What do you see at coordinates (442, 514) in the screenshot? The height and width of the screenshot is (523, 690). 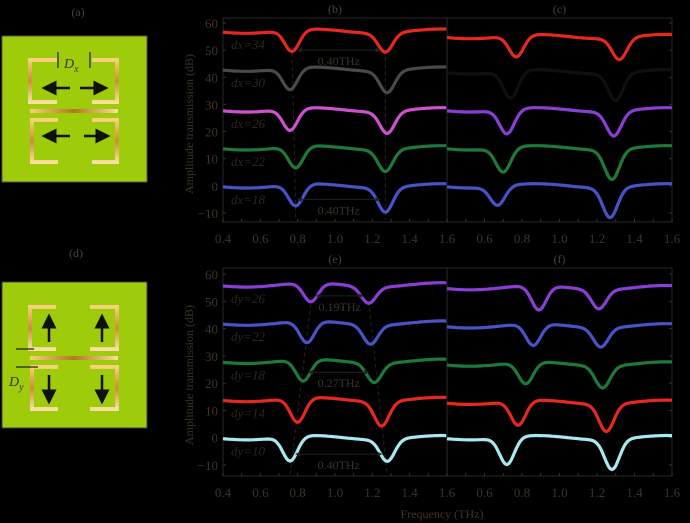 I see `x-axis-title: Frequency (THz)` at bounding box center [442, 514].